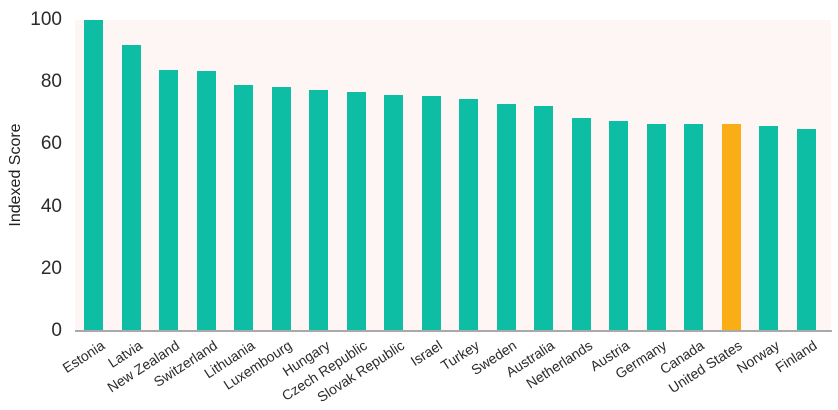 The height and width of the screenshot is (410, 838). I want to click on bar-finland, so click(806, 229).